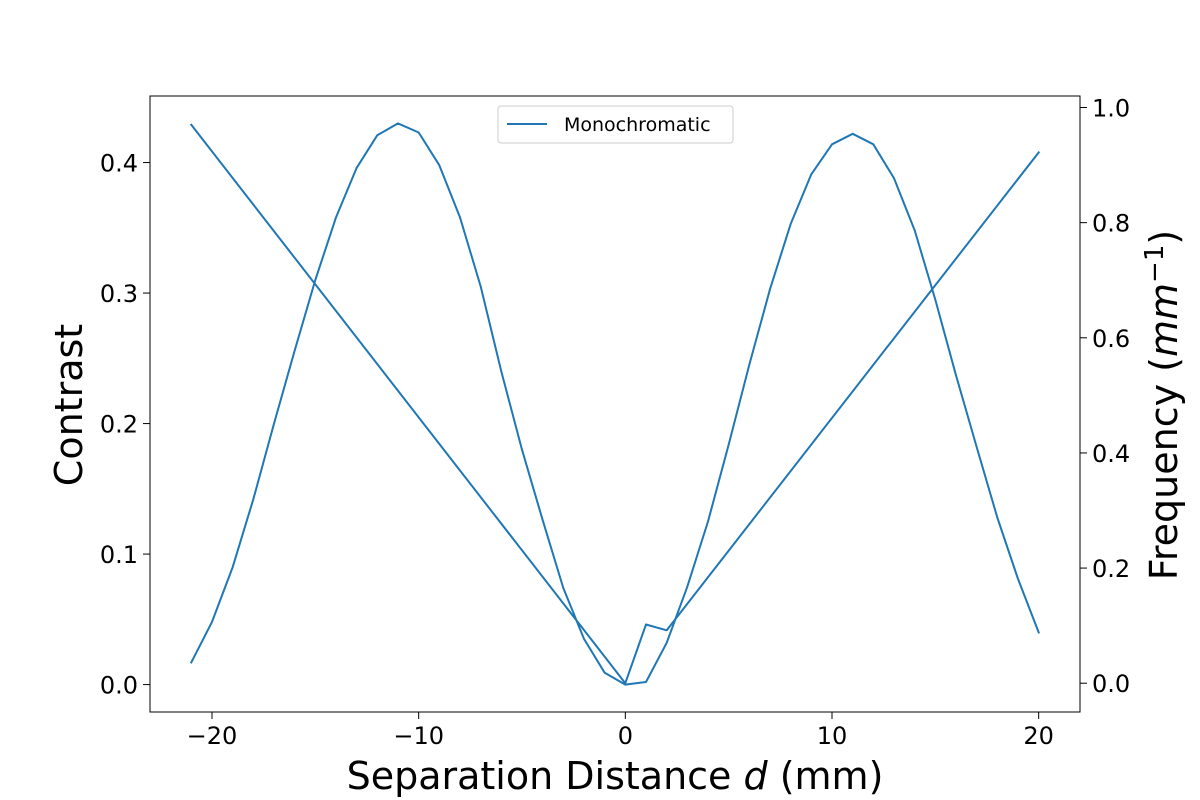  I want to click on x-axis-title: Separation Distance d (mm), so click(615, 776).